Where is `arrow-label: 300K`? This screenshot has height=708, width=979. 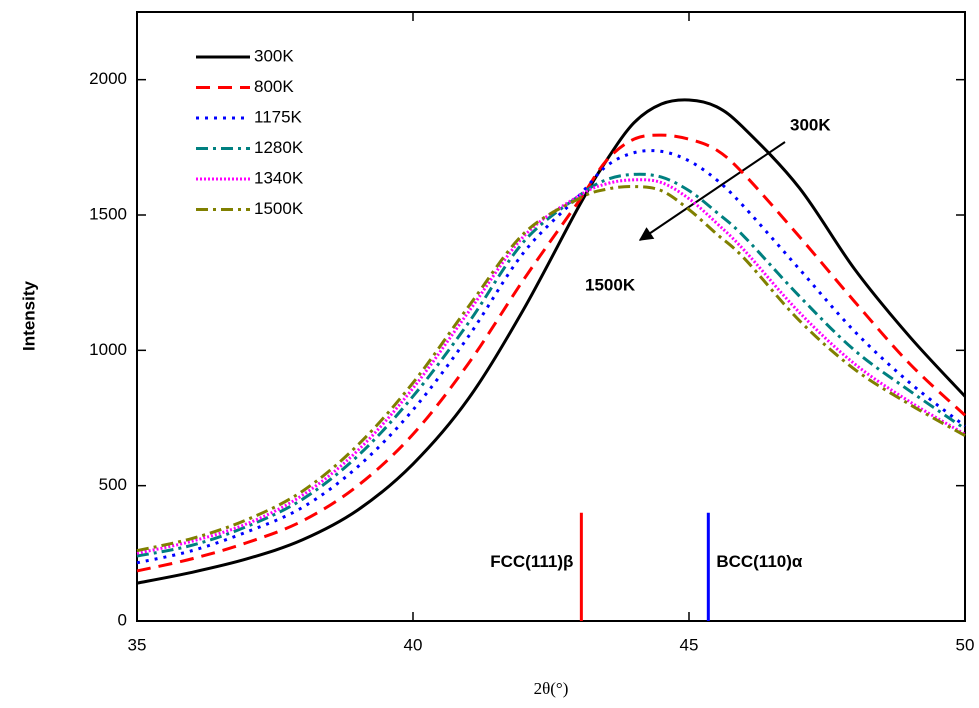 arrow-label: 300K is located at coordinates (810, 124).